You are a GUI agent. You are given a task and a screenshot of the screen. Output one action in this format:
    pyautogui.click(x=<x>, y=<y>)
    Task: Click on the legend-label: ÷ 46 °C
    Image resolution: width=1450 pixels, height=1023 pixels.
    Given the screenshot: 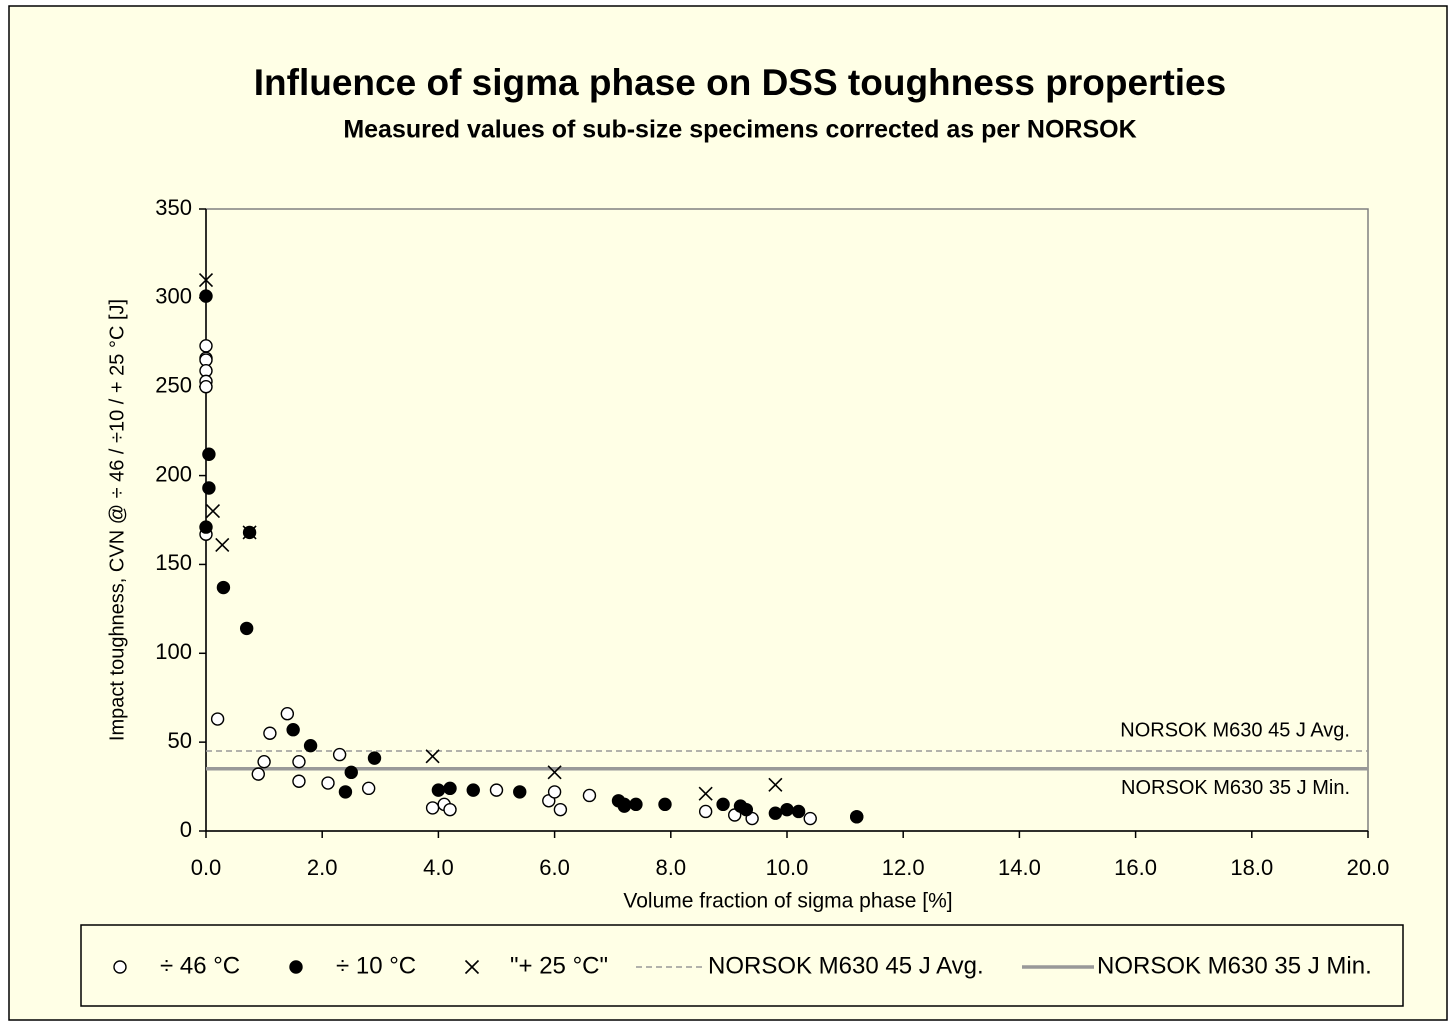 What is the action you would take?
    pyautogui.click(x=200, y=965)
    